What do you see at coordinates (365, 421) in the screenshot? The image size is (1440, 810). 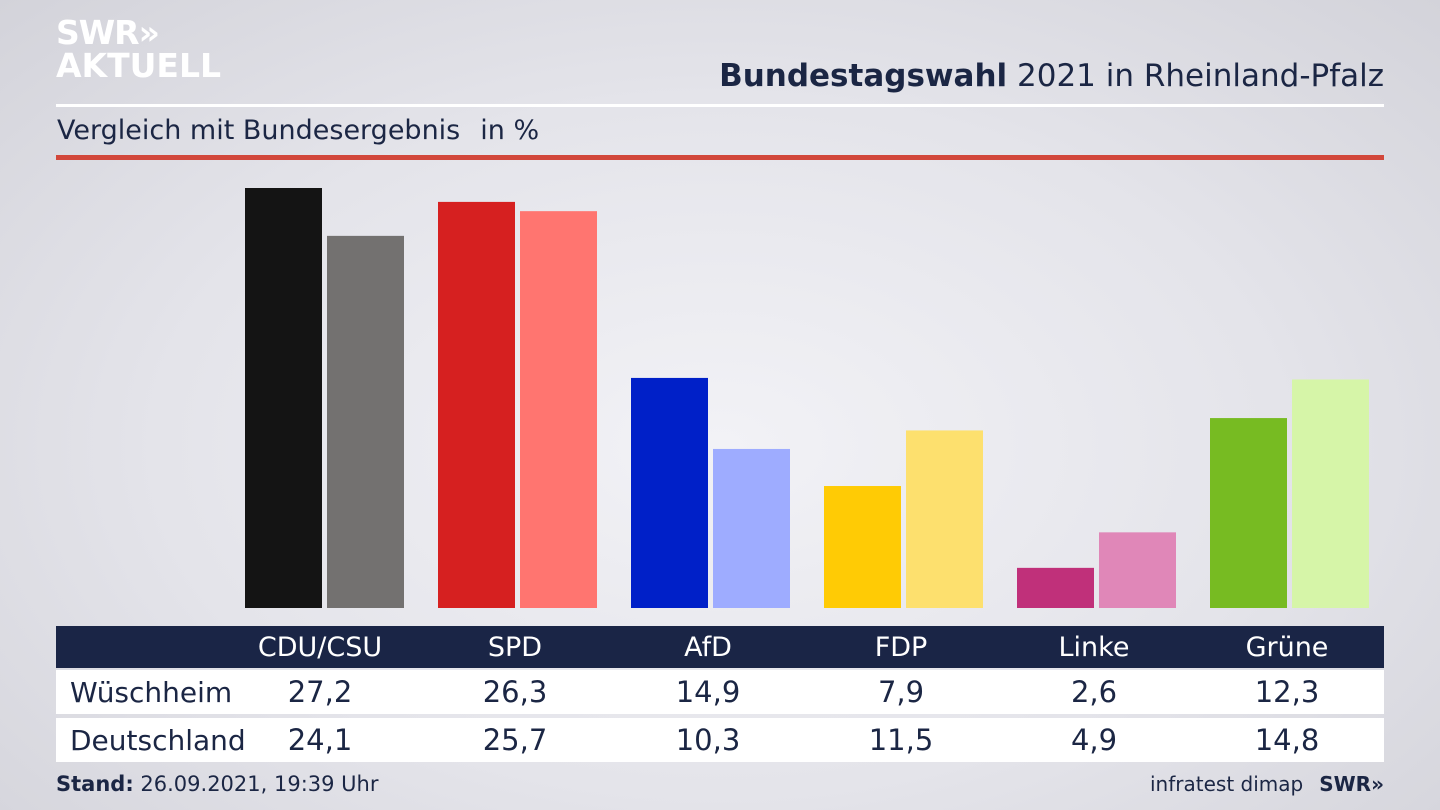 I see `bar-cdu-csu-national` at bounding box center [365, 421].